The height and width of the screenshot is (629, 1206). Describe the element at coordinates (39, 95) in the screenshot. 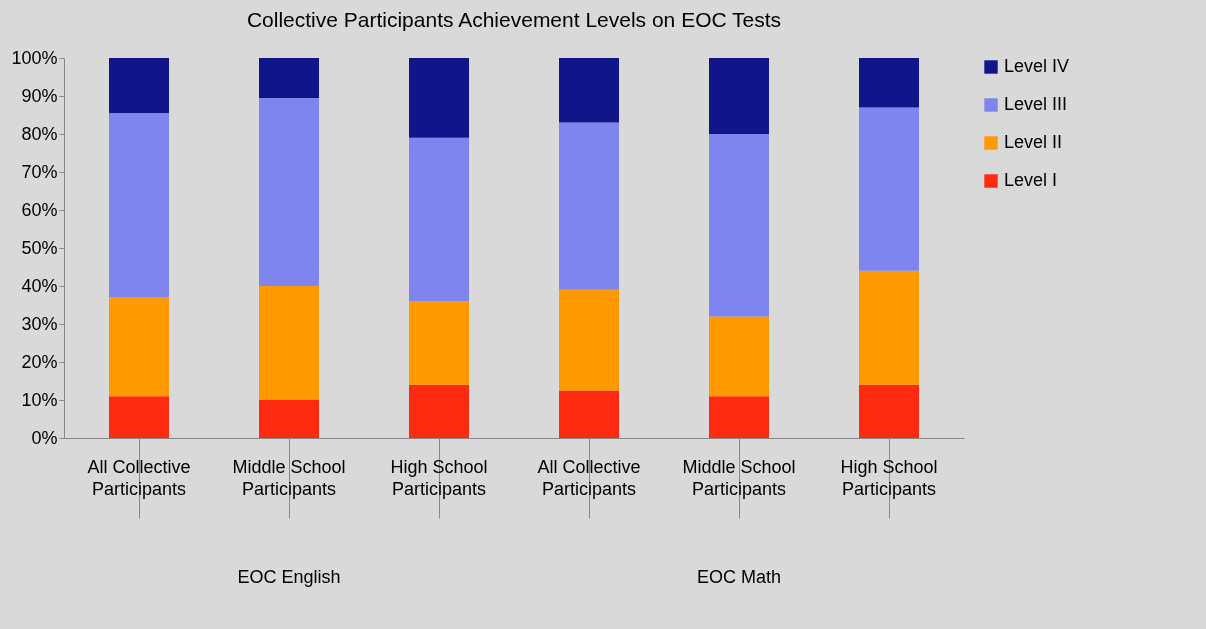

I see `y-tick-label: 90%` at that location.